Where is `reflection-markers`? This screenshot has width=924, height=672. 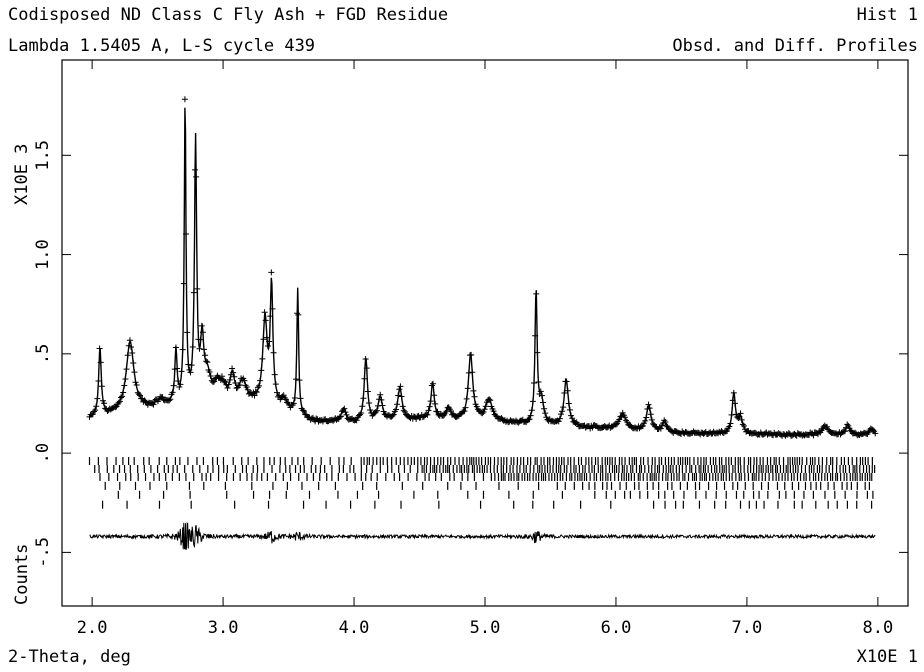
reflection-markers is located at coordinates (482, 483).